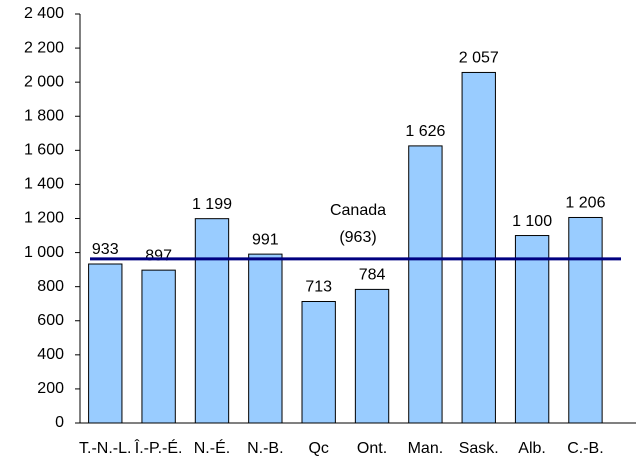  I want to click on y-tick-label: 600, so click(50, 320).